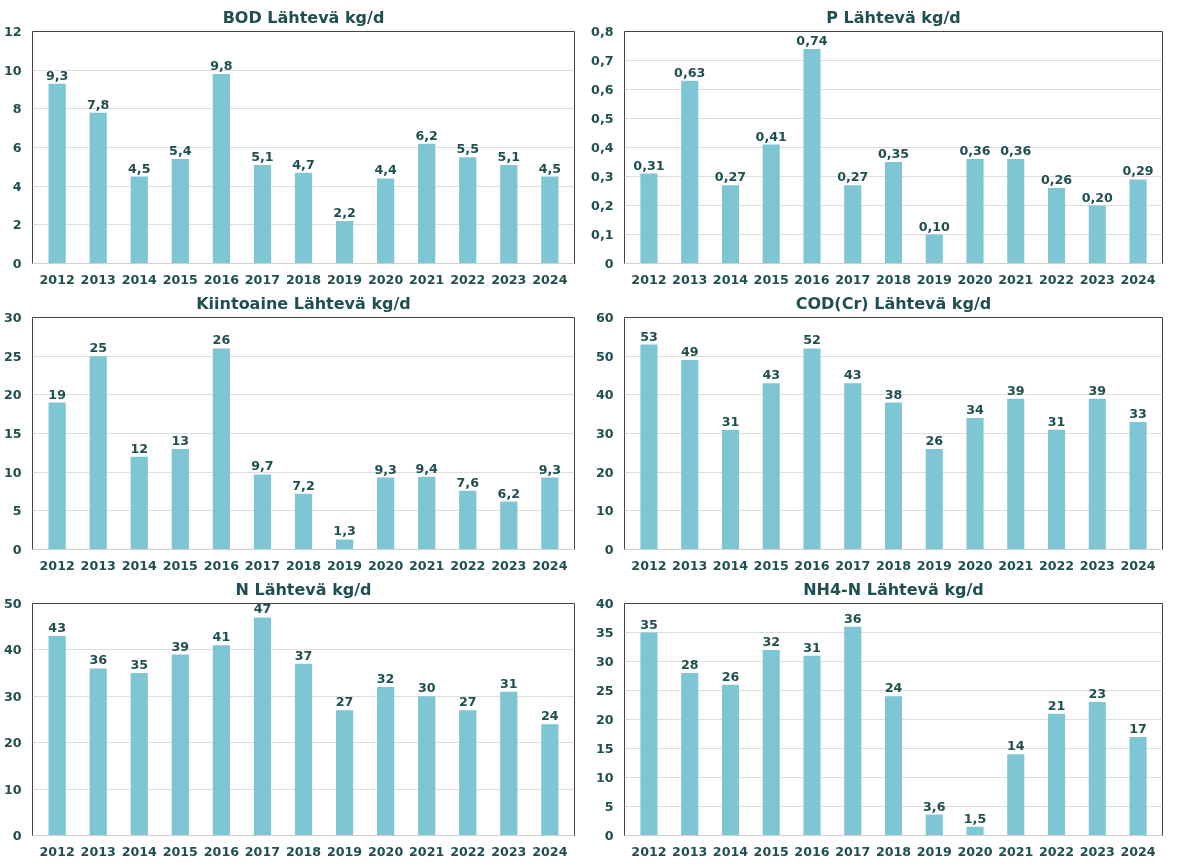 The width and height of the screenshot is (1186, 867). Describe the element at coordinates (604, 395) in the screenshot. I see `y-tick-label: 40` at that location.